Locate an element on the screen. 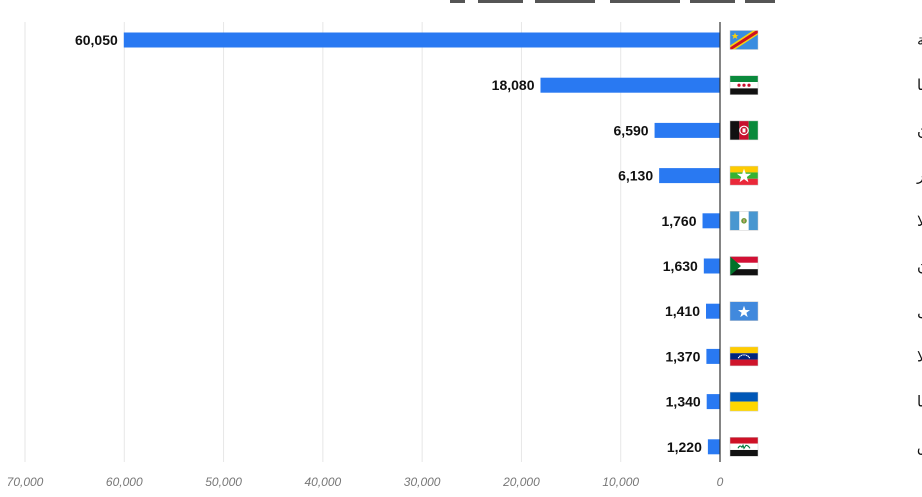  bar-value-label: 1,370 is located at coordinates (682, 356).